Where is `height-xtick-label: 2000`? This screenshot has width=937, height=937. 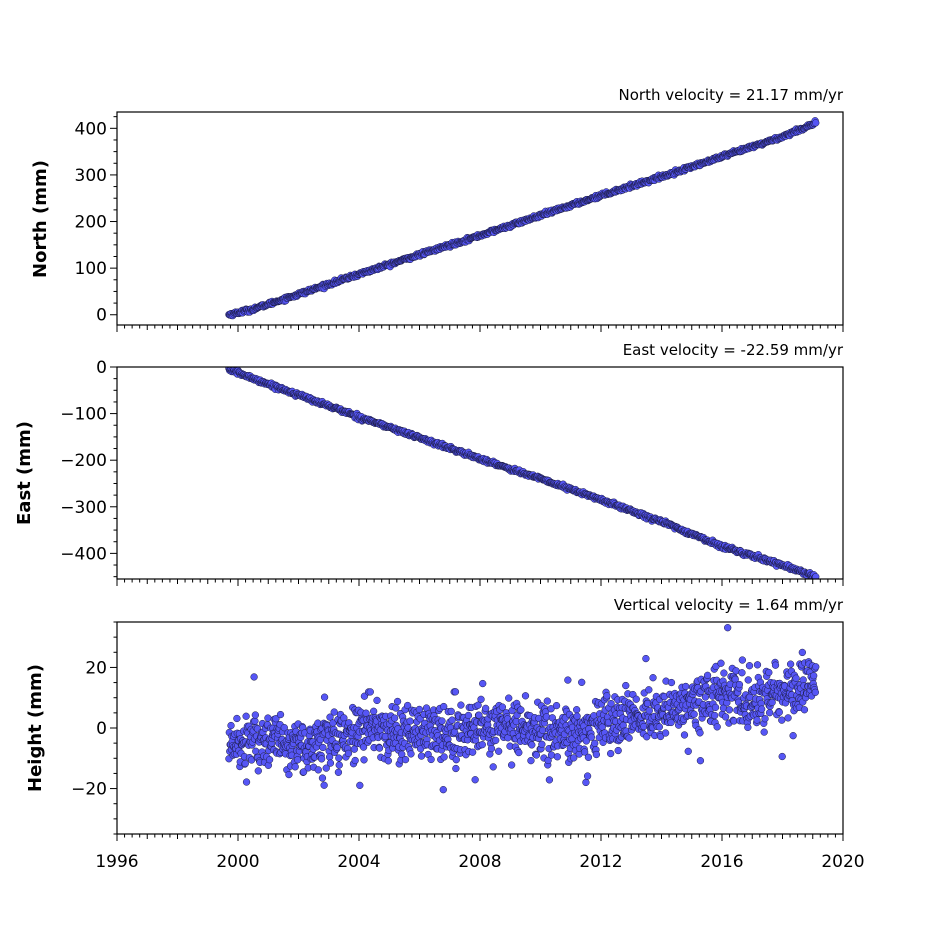 height-xtick-label: 2000 is located at coordinates (237, 862).